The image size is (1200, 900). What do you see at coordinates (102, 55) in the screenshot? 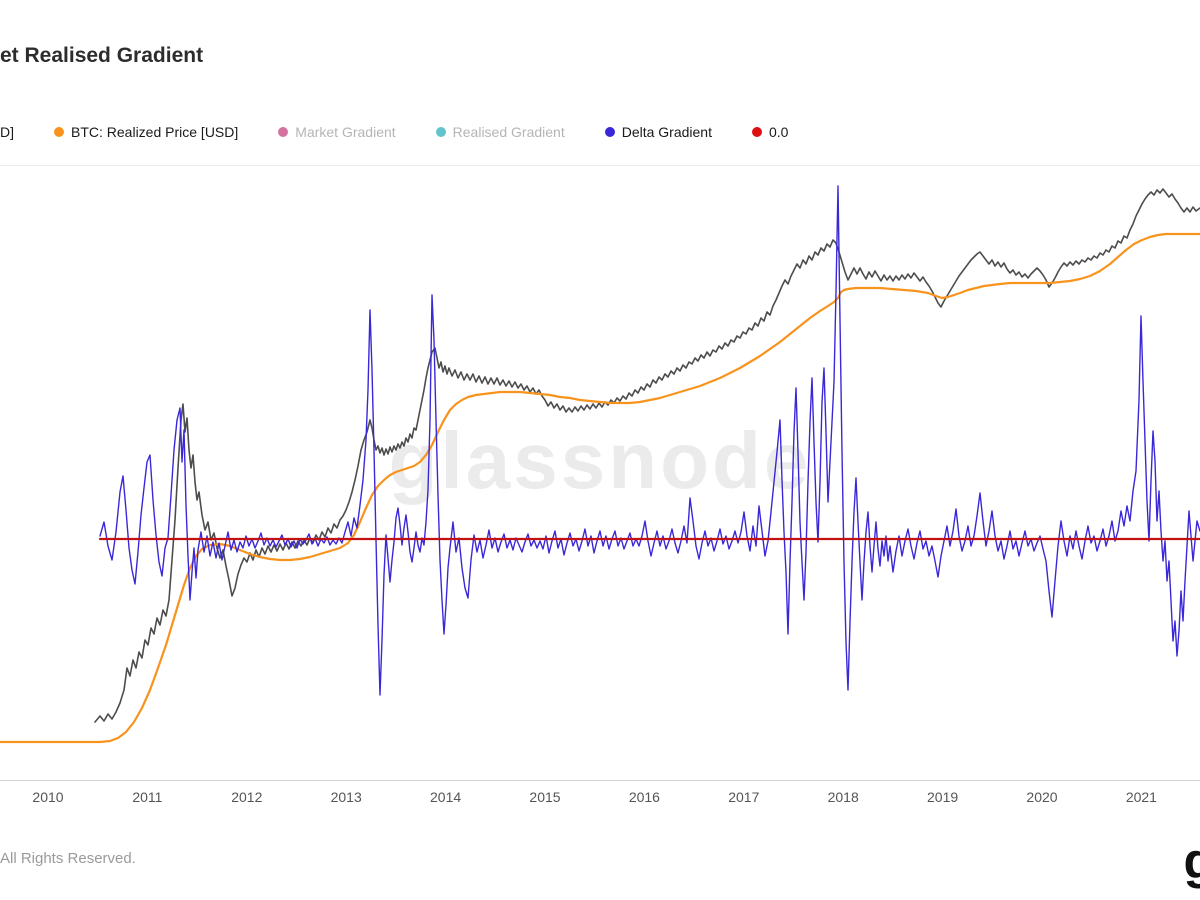
I see `page-title: et Realised Gradient` at bounding box center [102, 55].